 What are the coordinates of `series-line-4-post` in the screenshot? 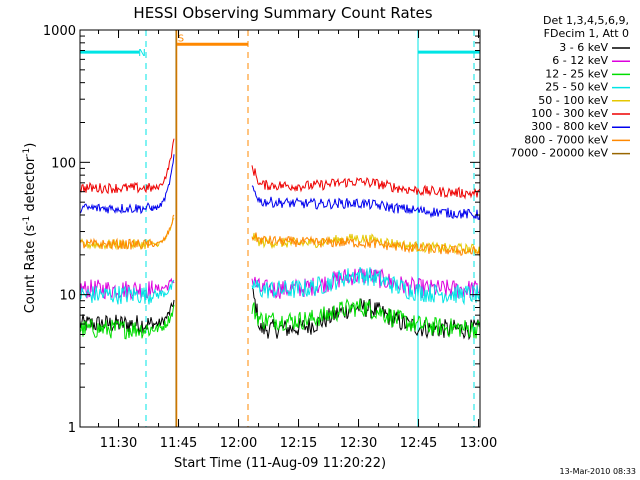 It's located at (366, 244).